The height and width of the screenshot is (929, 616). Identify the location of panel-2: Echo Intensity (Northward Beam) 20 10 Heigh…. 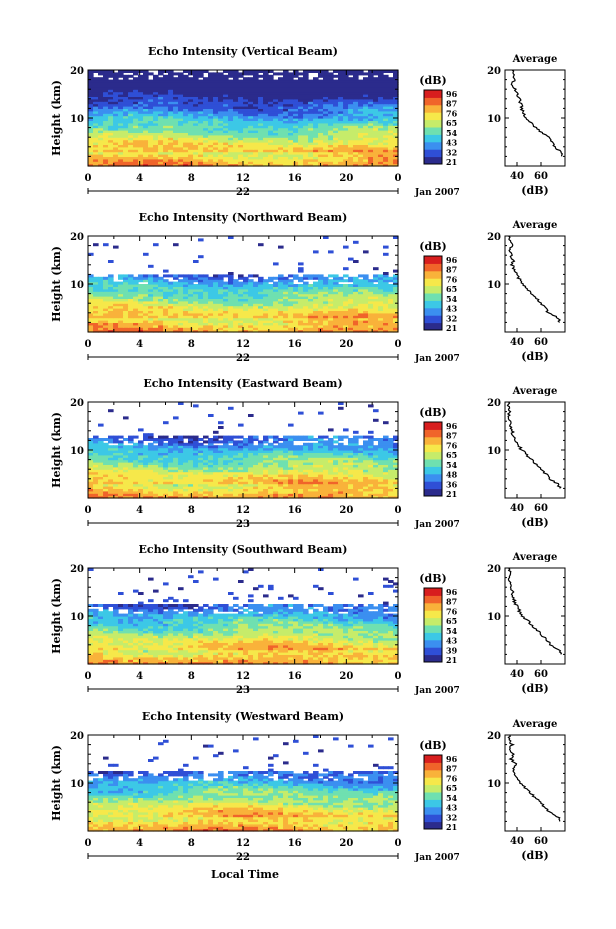
(308, 287).